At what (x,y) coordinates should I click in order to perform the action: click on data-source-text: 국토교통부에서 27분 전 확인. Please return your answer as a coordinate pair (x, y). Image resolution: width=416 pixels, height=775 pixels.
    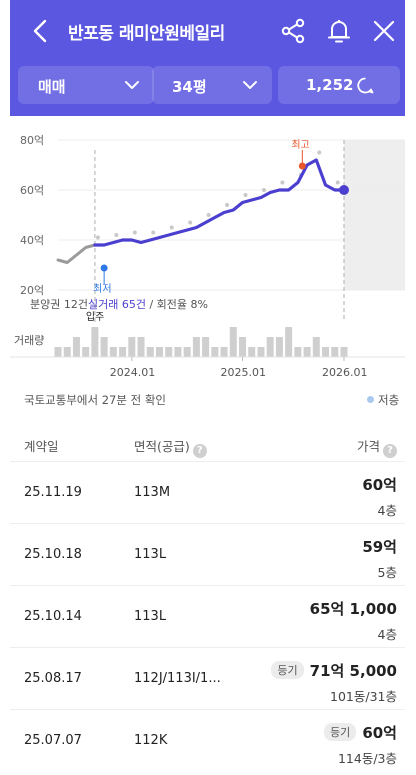
    Looking at the image, I should click on (95, 400).